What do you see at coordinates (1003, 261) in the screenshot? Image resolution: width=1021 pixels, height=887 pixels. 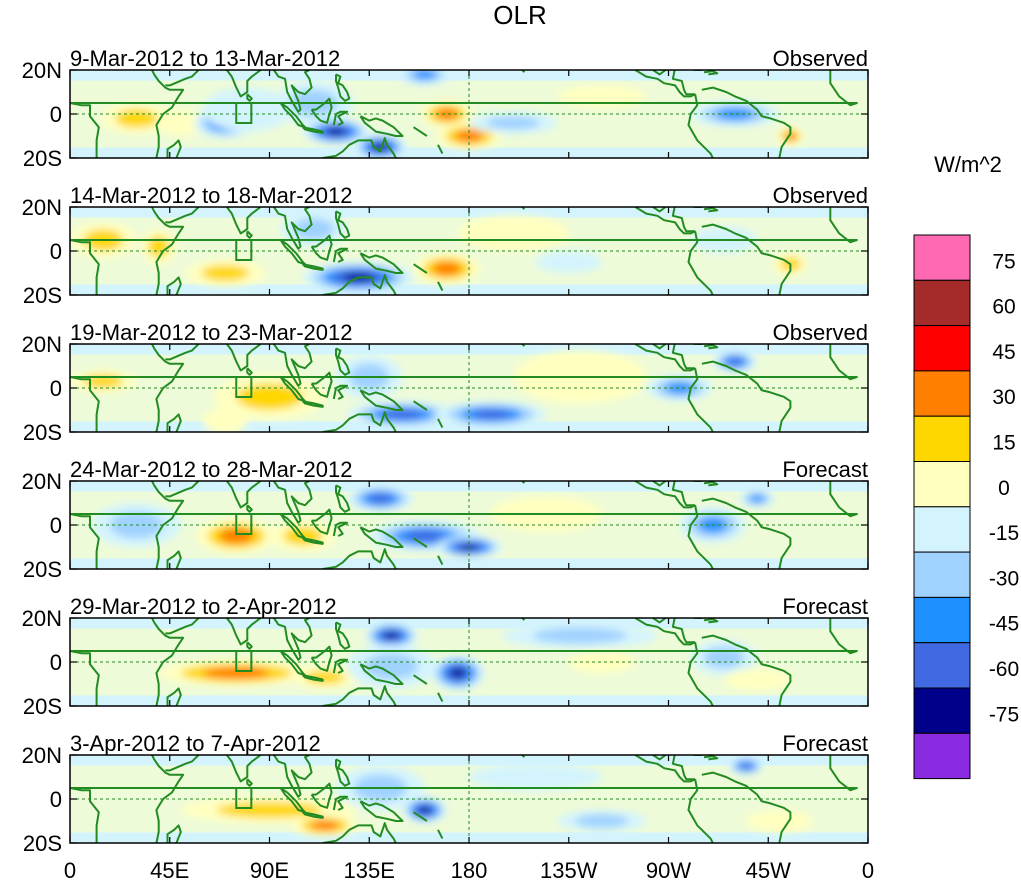 I see `colorbar-label: 75` at bounding box center [1003, 261].